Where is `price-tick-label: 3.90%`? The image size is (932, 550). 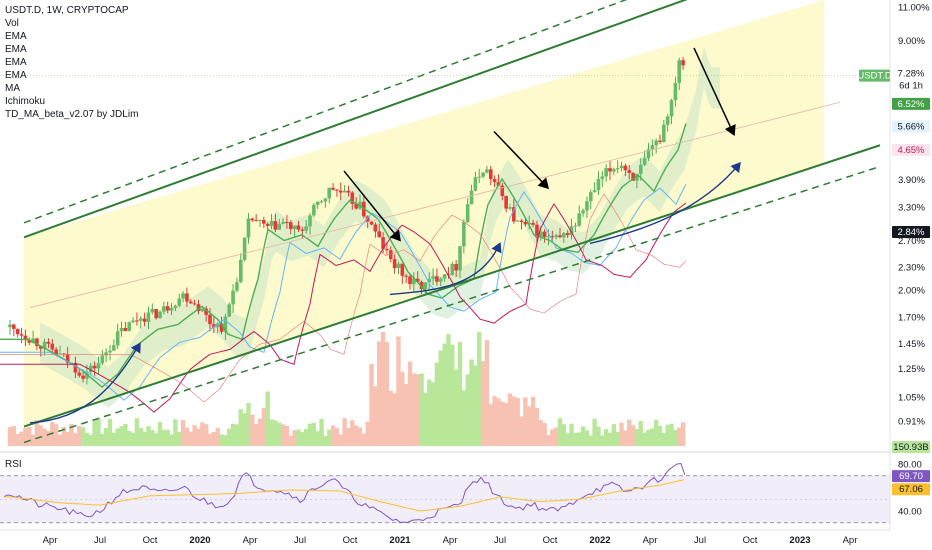
price-tick-label: 3.90% is located at coordinates (911, 180).